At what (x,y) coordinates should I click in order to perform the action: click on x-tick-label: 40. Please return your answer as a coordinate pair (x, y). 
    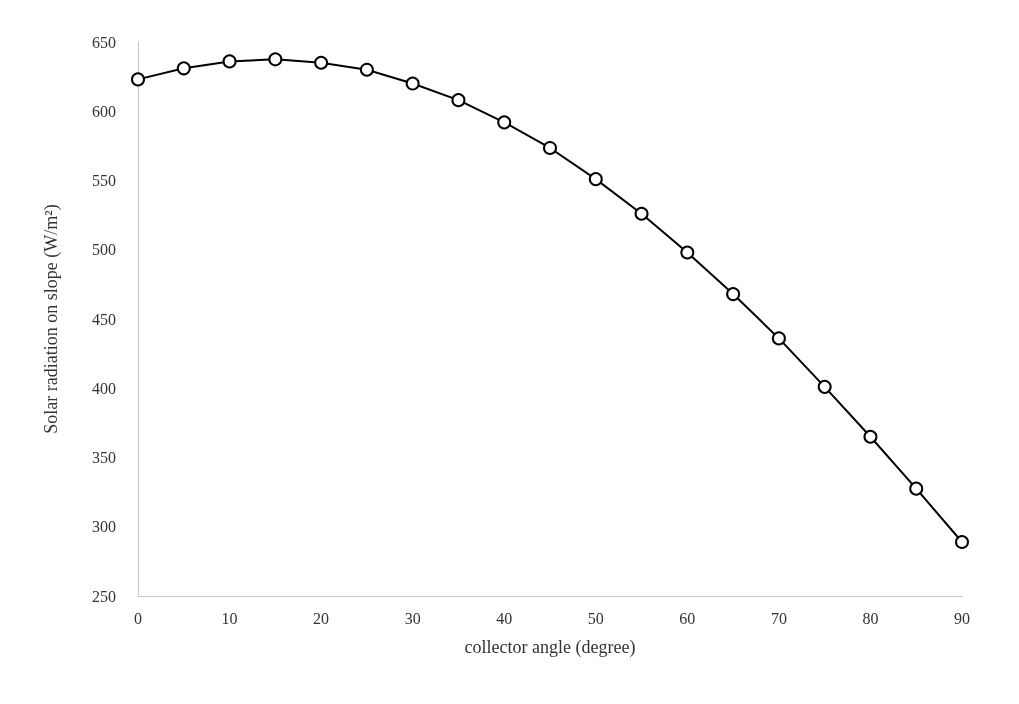
    Looking at the image, I should click on (504, 618).